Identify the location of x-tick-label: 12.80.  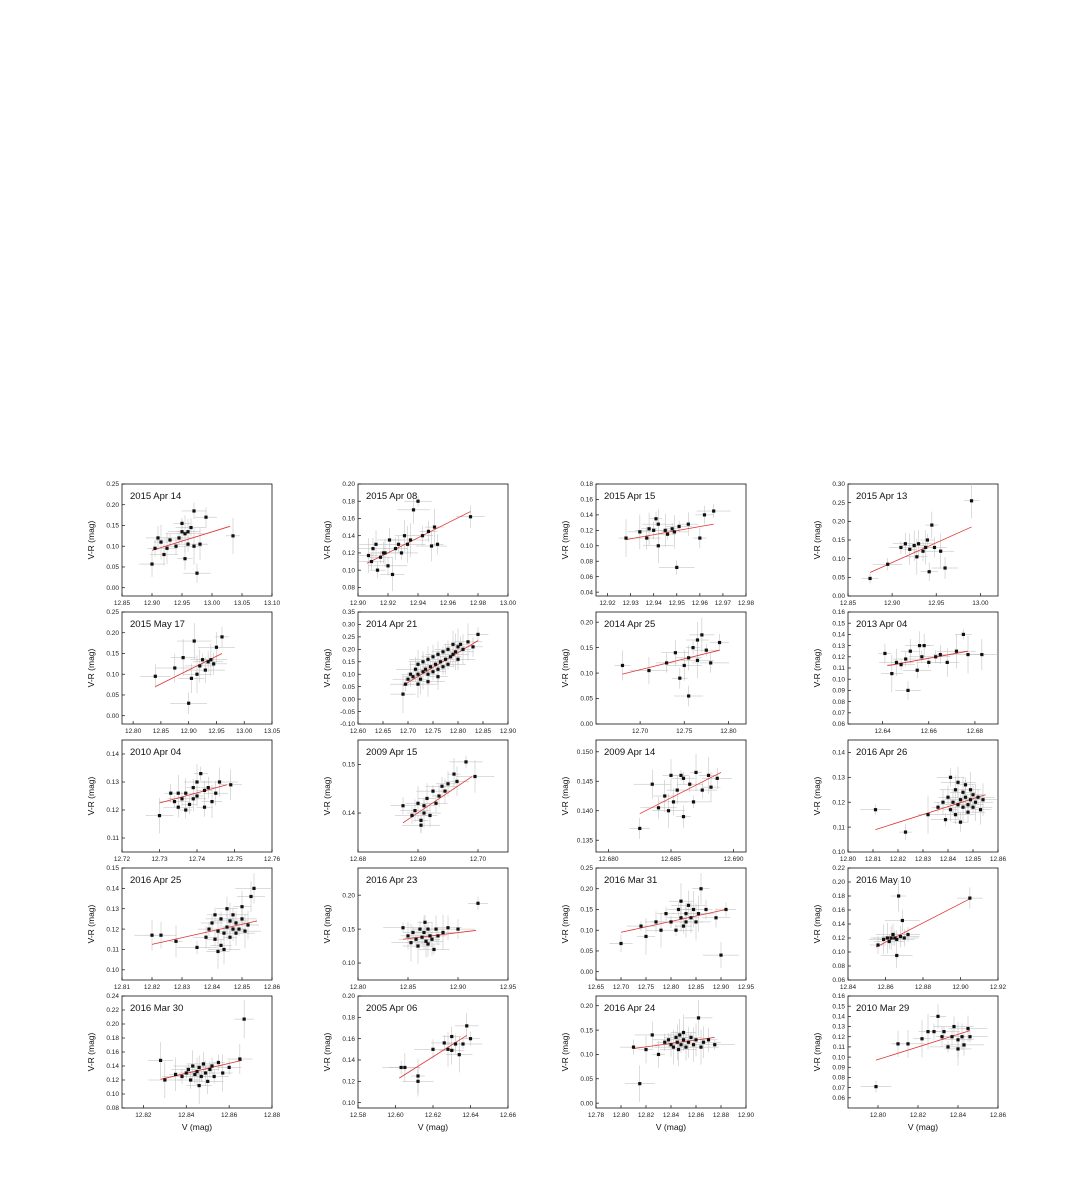
(133, 731).